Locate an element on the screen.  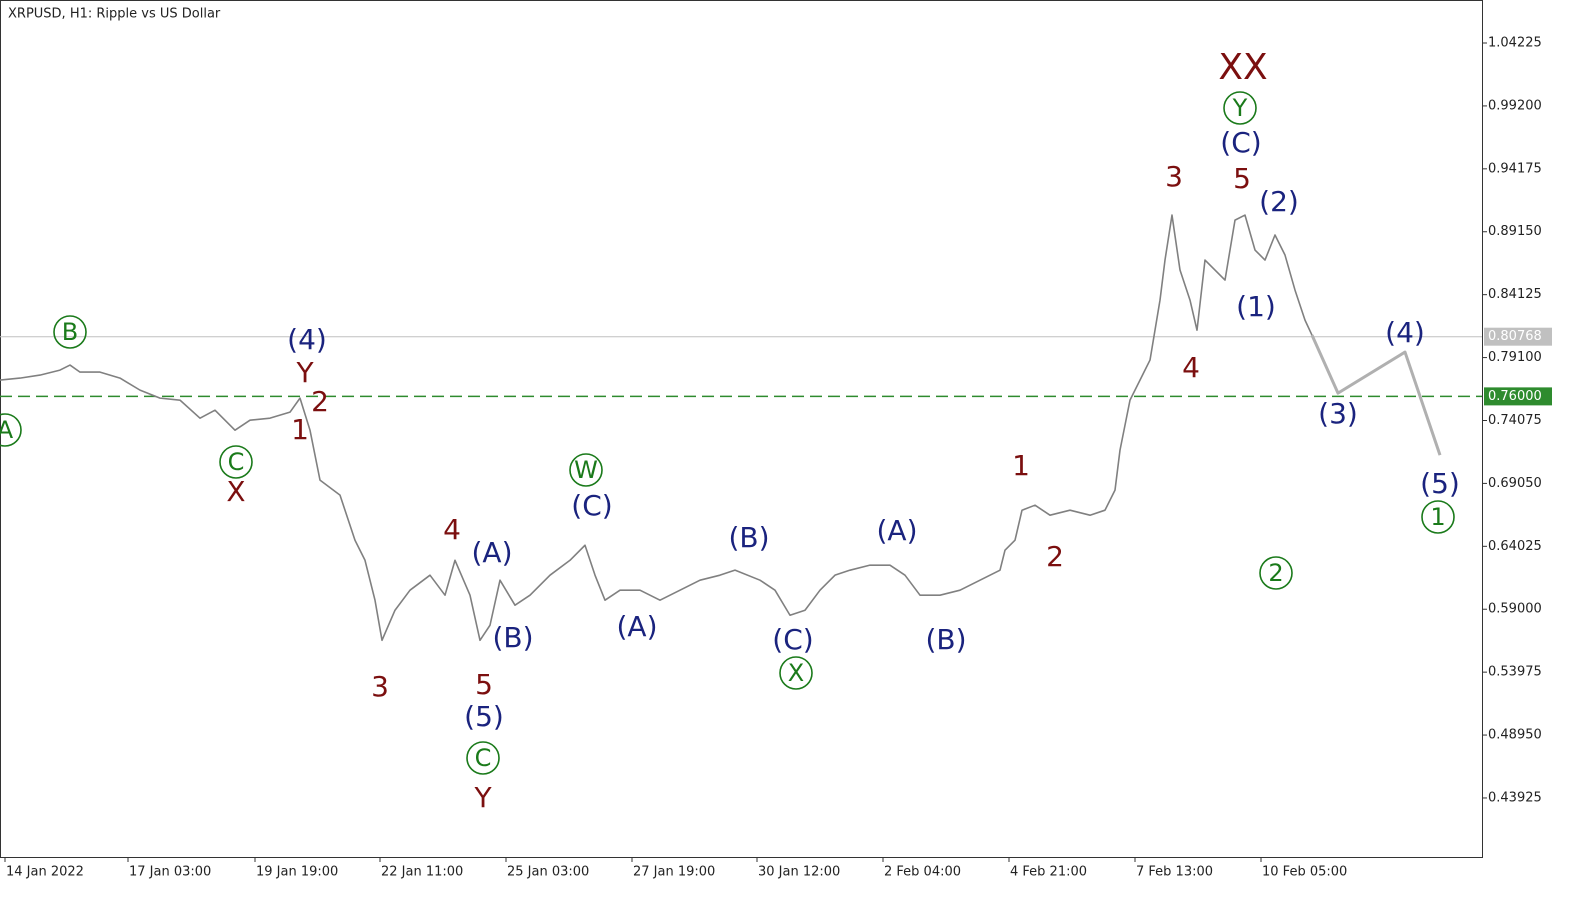
x-tick-label: 27 Jan 19:00 is located at coordinates (674, 872).